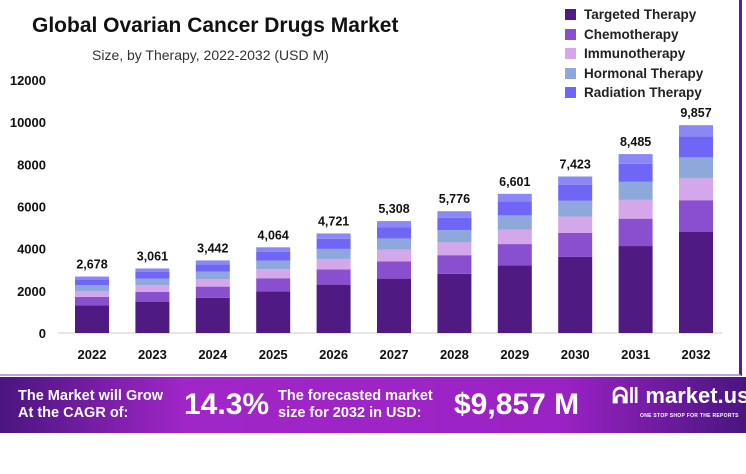 The image size is (746, 474). What do you see at coordinates (393, 209) in the screenshot?
I see `total-label: 5,308` at bounding box center [393, 209].